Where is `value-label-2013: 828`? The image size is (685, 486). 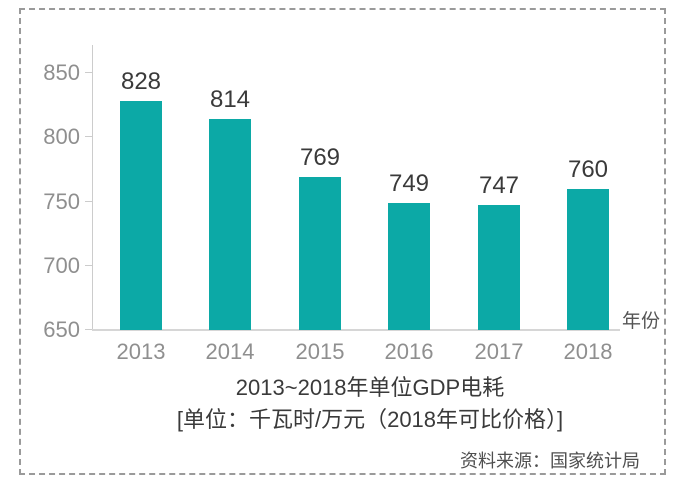 value-label-2013: 828 is located at coordinates (141, 81).